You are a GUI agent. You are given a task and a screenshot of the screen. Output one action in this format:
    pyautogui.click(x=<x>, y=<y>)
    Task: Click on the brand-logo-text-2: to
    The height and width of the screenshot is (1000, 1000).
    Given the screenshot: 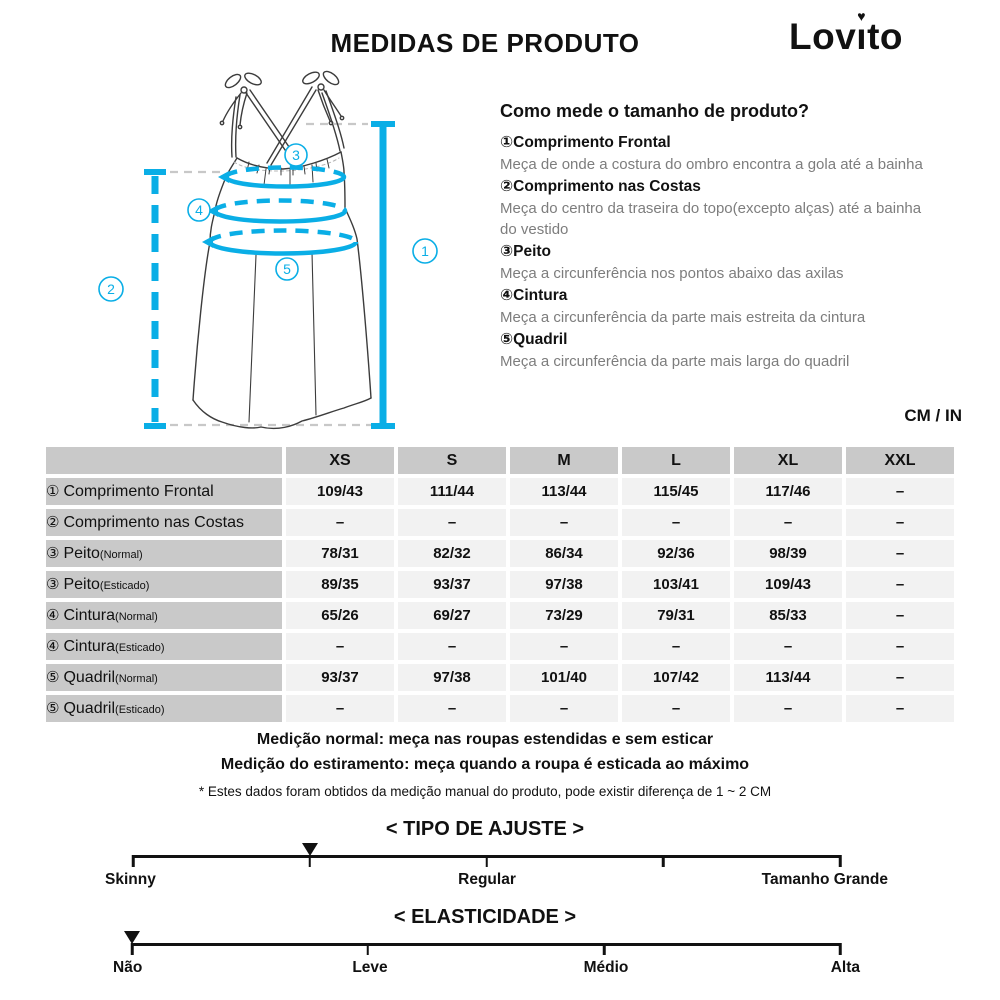 What is the action you would take?
    pyautogui.click(x=885, y=36)
    